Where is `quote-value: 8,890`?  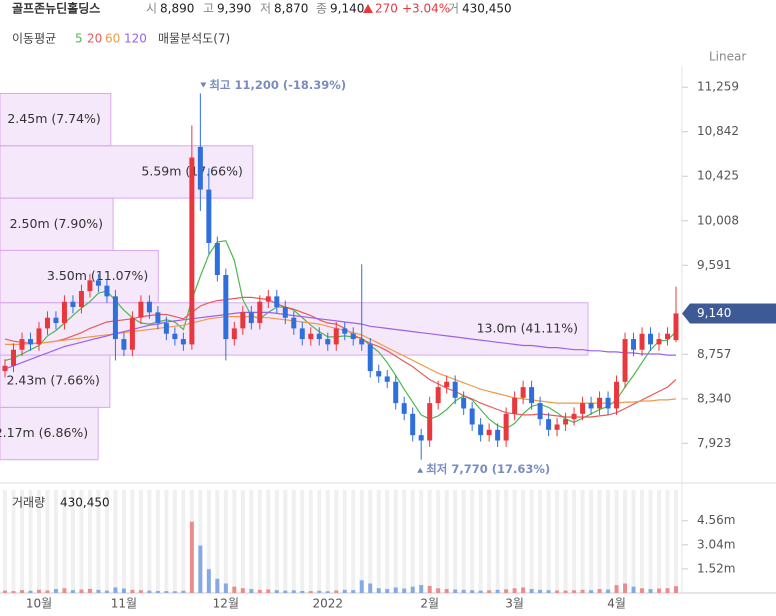
quote-value: 8,890 is located at coordinates (177, 9).